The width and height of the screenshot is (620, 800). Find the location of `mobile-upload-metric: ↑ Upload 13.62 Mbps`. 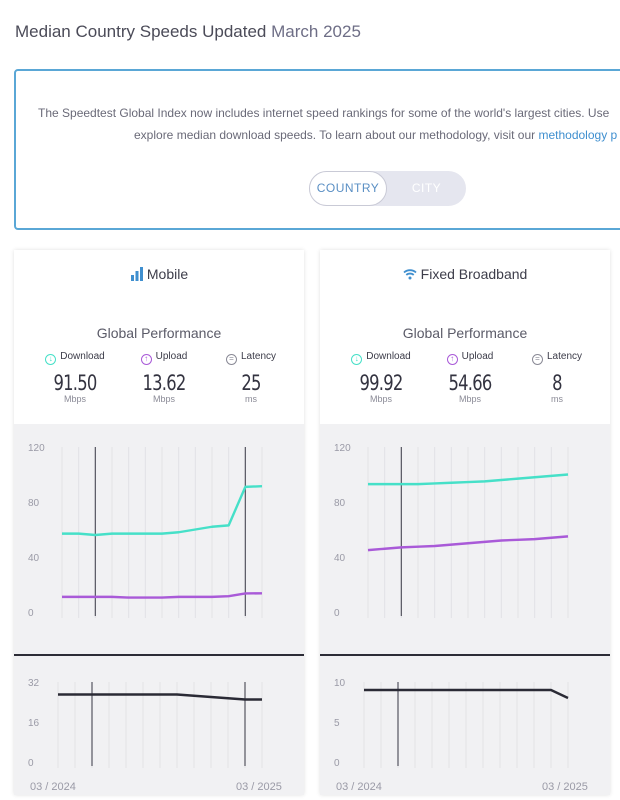

mobile-upload-metric: ↑ Upload 13.62 Mbps is located at coordinates (164, 377).